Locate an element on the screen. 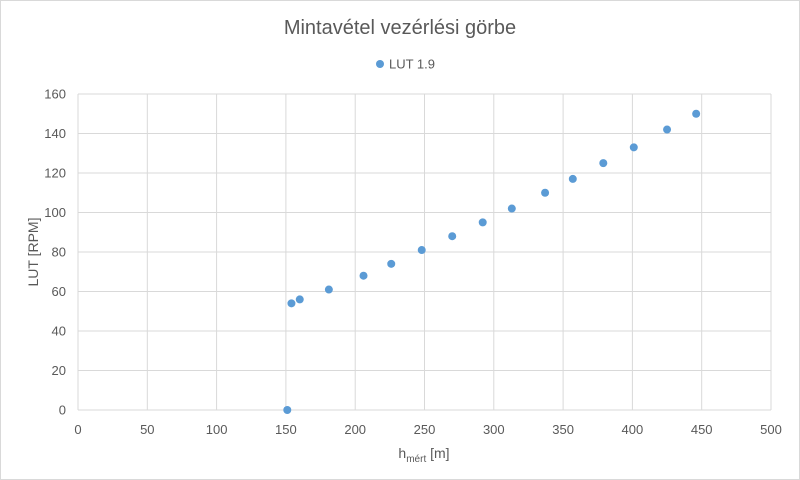  legend: LUT 1.9 is located at coordinates (405, 64).